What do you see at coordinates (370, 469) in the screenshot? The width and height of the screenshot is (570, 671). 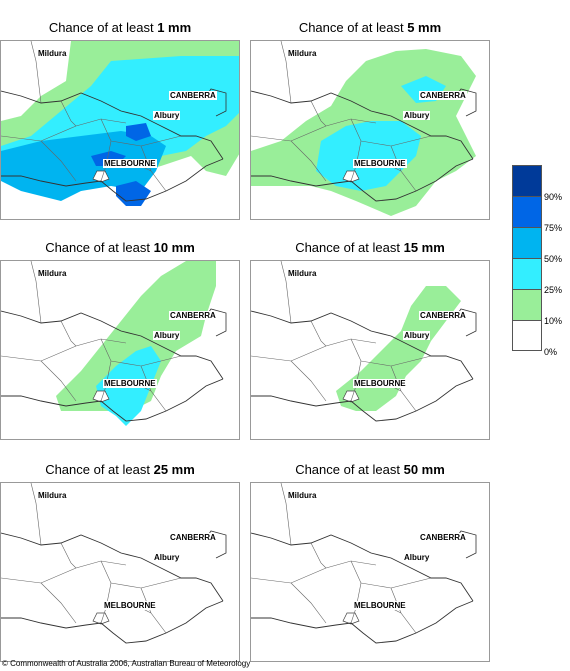 I see `panel-title: Chance of at least 50 mm` at bounding box center [370, 469].